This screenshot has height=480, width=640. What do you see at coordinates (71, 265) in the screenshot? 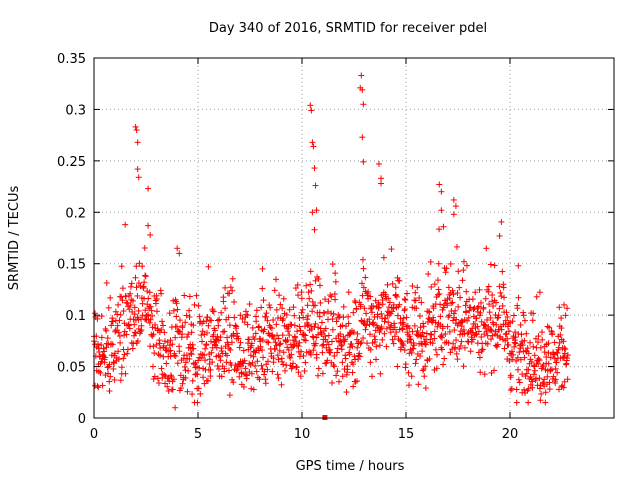
I see `y-tick-label: 0.15` at bounding box center [71, 265].